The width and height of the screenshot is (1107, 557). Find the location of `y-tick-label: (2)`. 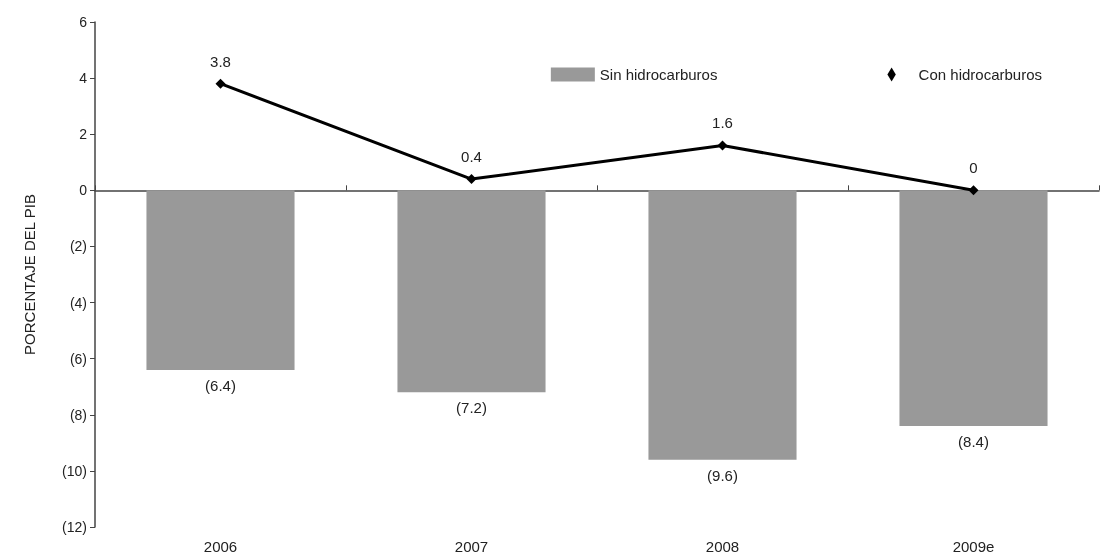

y-tick-label: (2) is located at coordinates (78, 246).